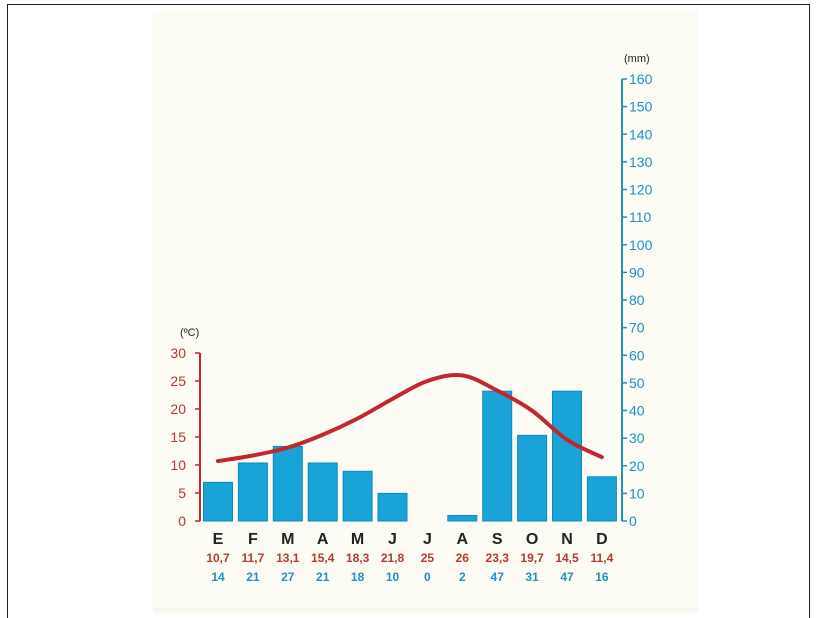  Describe the element at coordinates (637, 466) in the screenshot. I see `precipitation-tick-label: 20` at that location.